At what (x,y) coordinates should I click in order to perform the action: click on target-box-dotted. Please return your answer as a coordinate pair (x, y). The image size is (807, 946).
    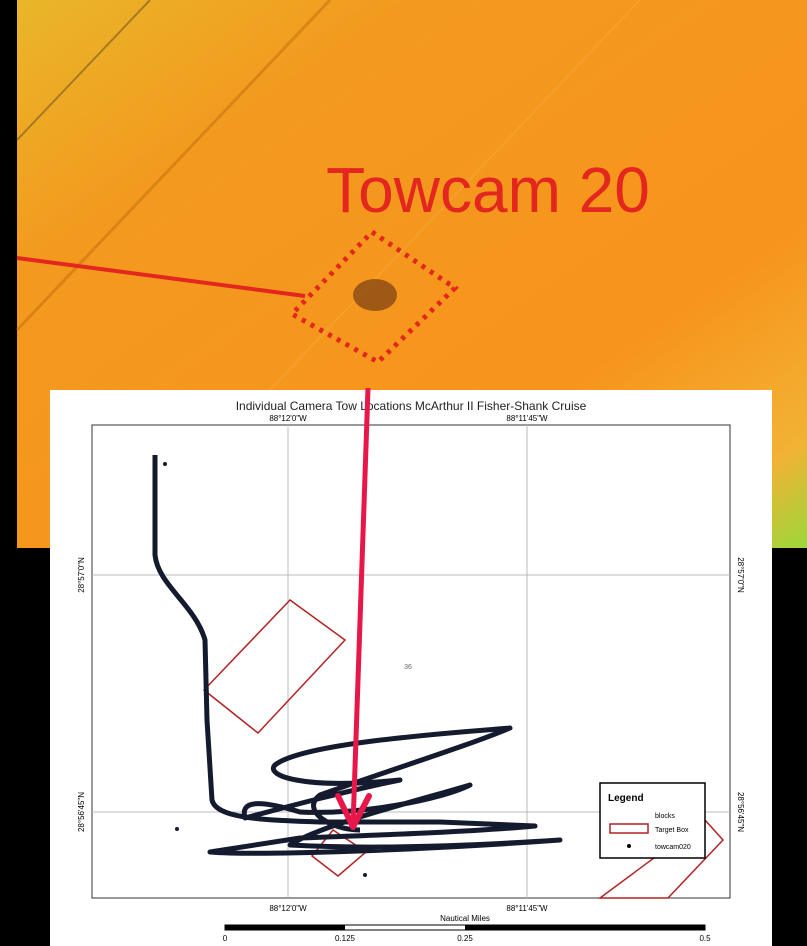
    Looking at the image, I should click on (373, 297).